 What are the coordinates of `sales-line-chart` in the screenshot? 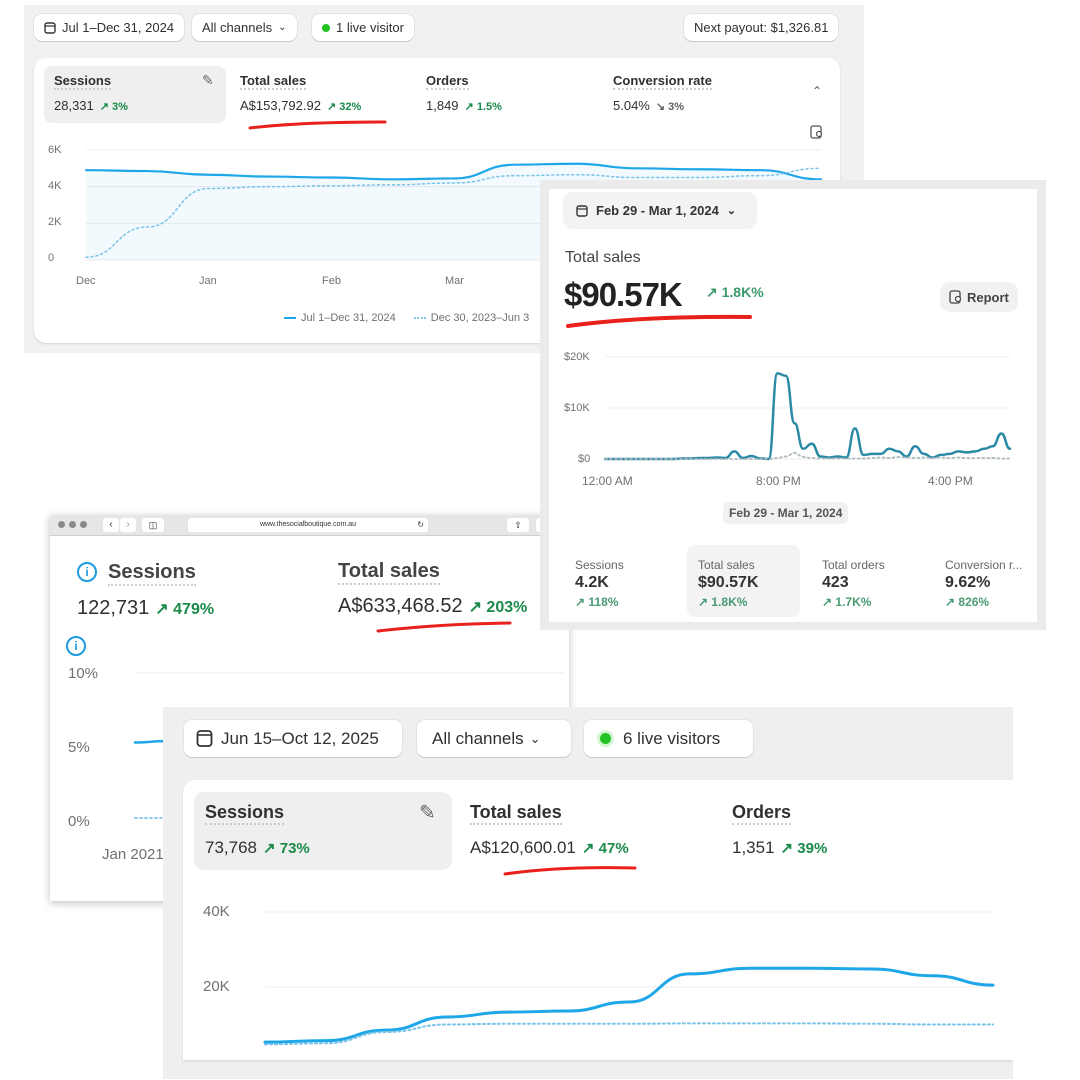 It's located at (807, 408).